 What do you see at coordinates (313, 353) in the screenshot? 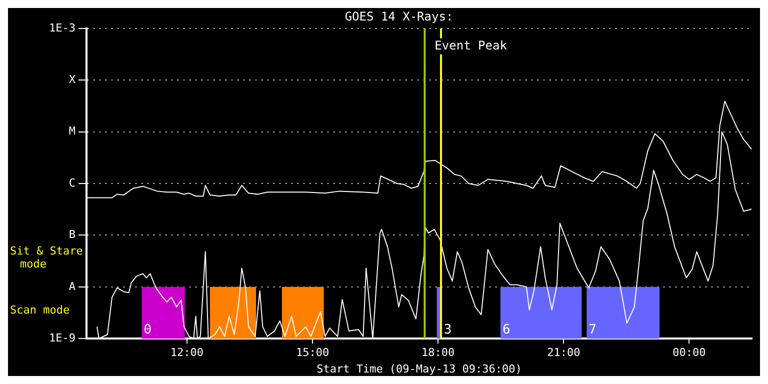
I see `x-tick-label: 15:00` at bounding box center [313, 353].